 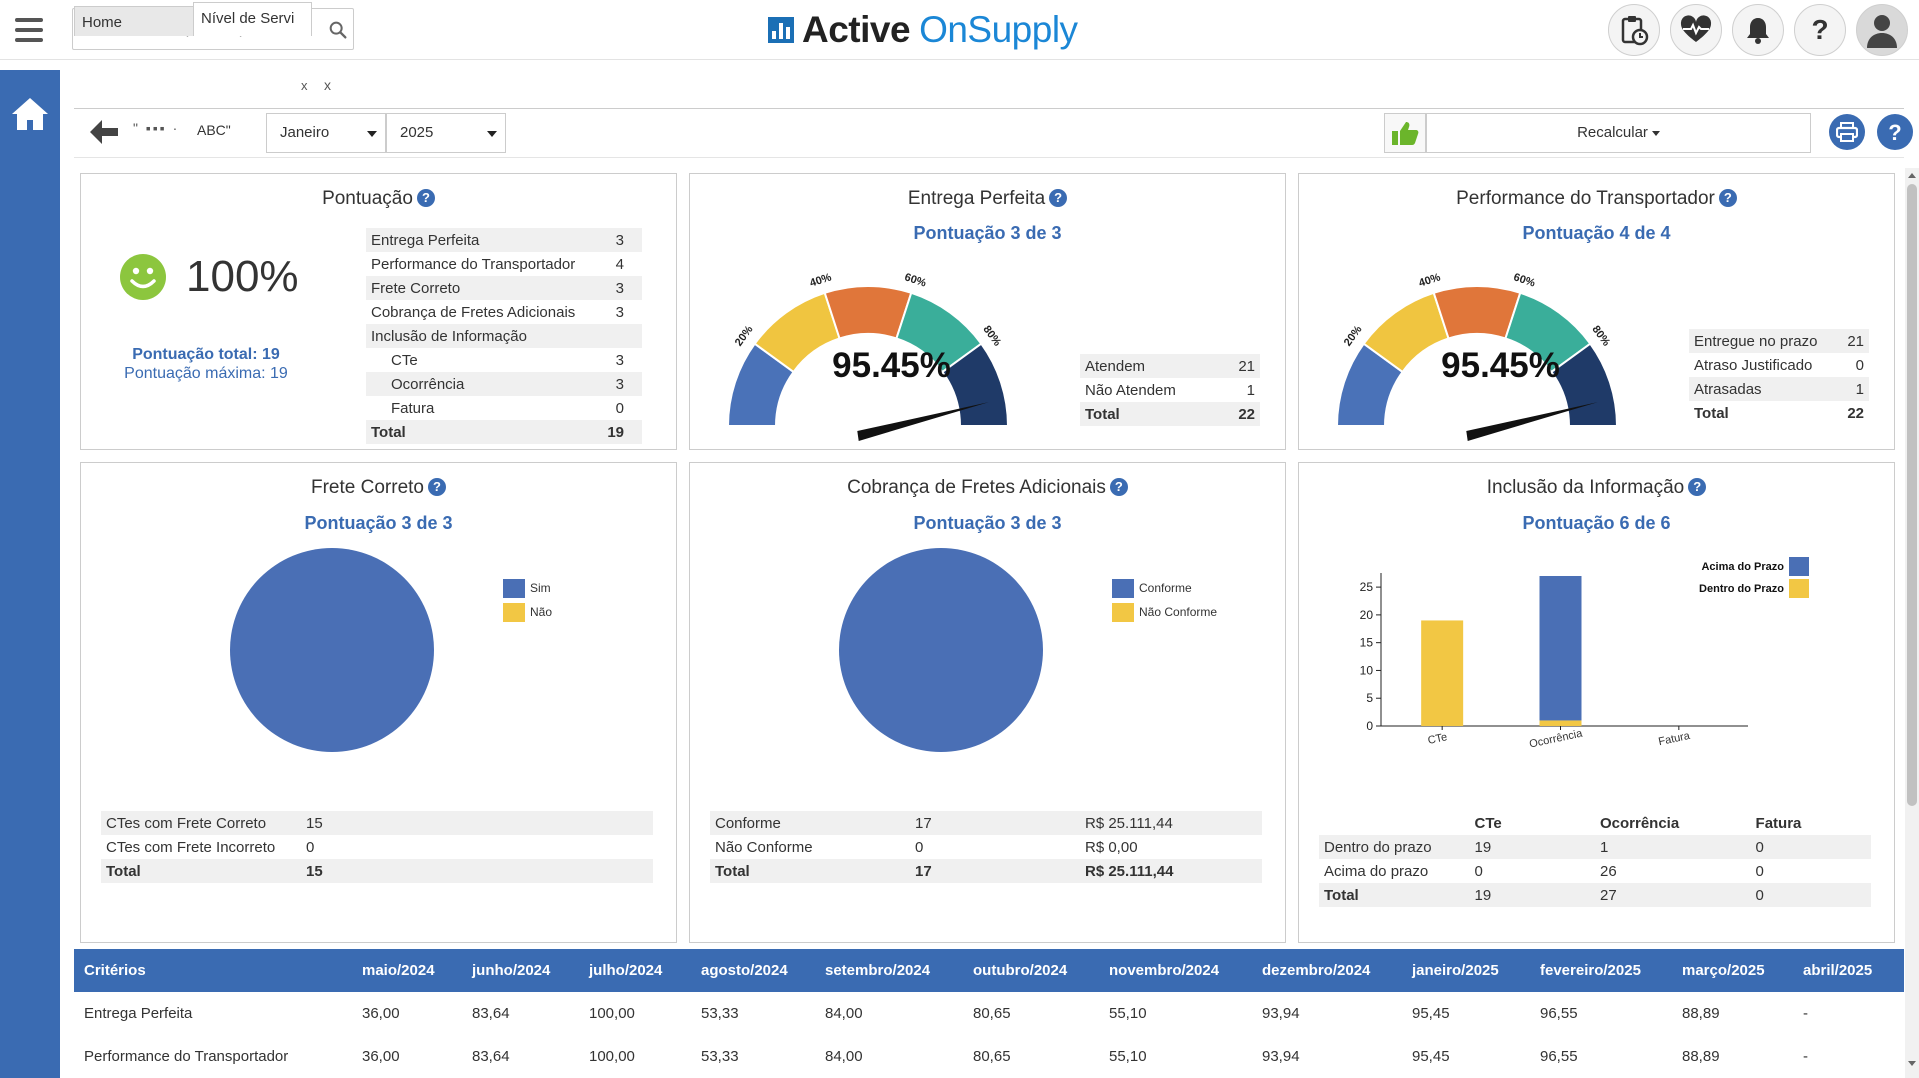 What do you see at coordinates (1596, 199) in the screenshot?
I see `panel-title: Performance do Transportador?` at bounding box center [1596, 199].